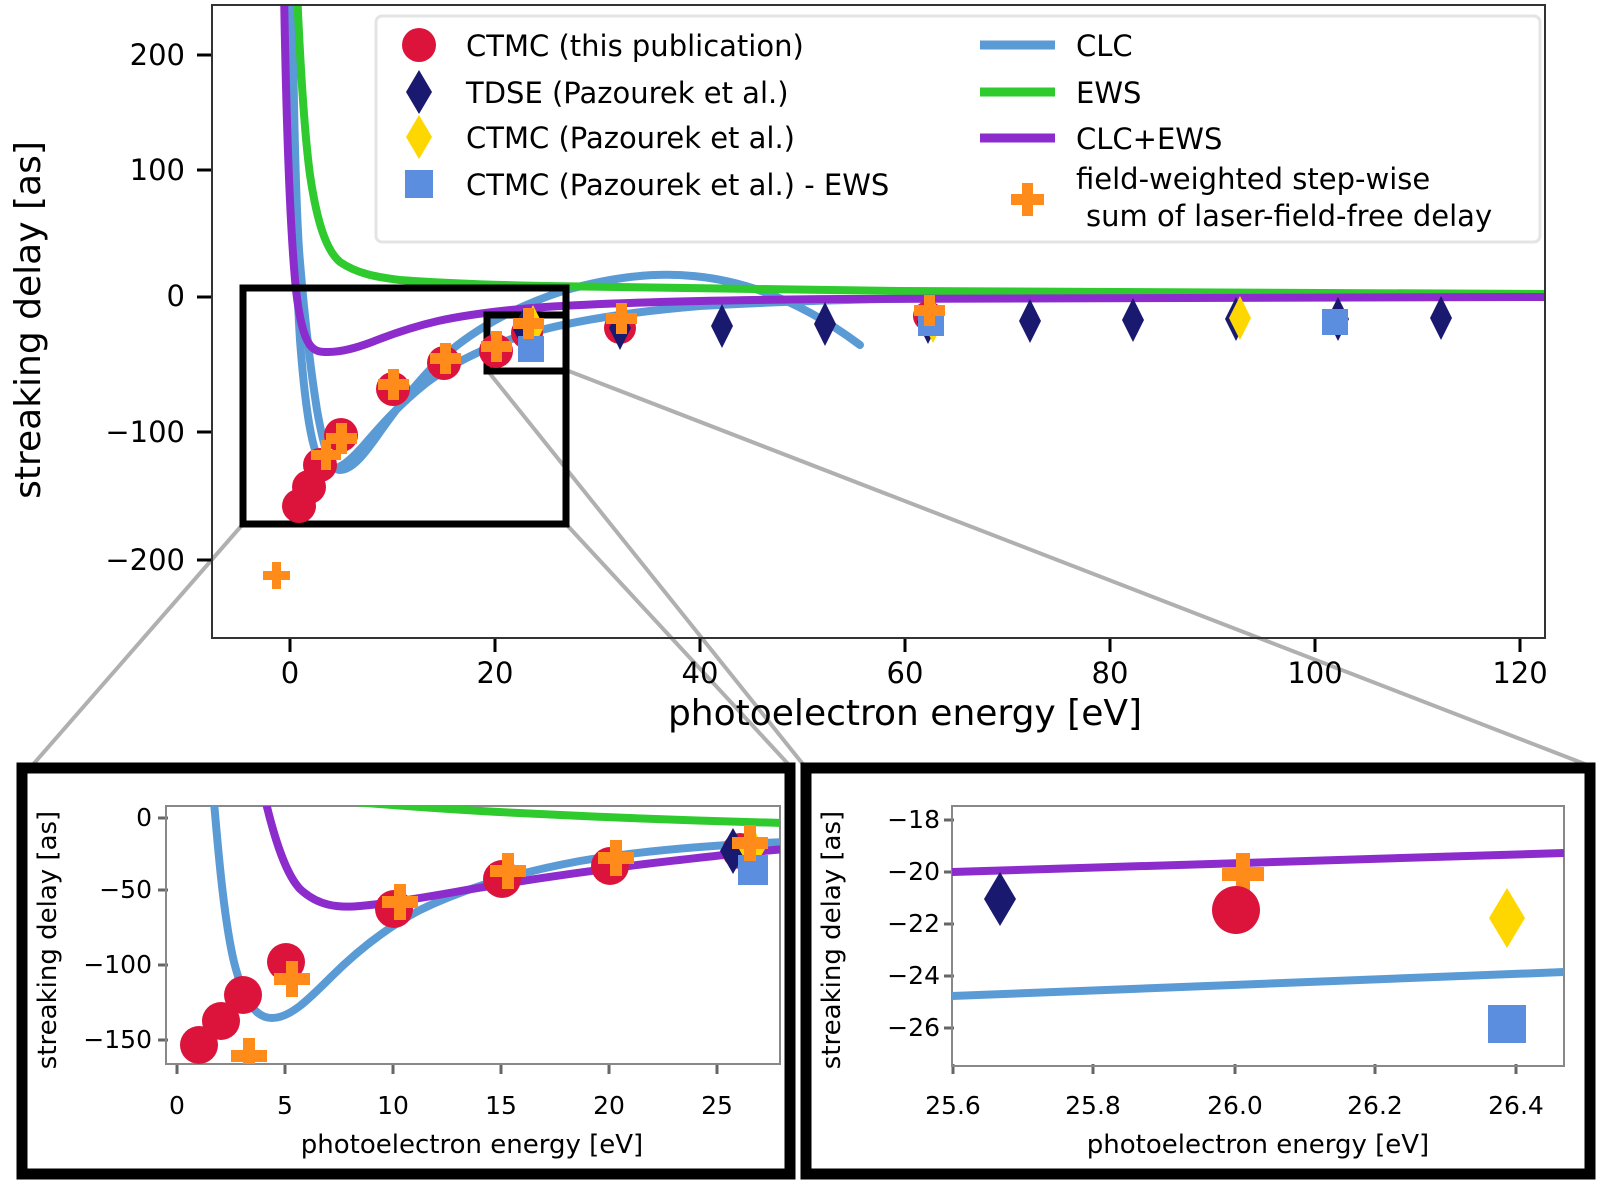 Image resolution: width=1600 pixels, height=1185 pixels. I want to click on legend-label-tdse: TDSE (Pazourek et al.), so click(627, 93).